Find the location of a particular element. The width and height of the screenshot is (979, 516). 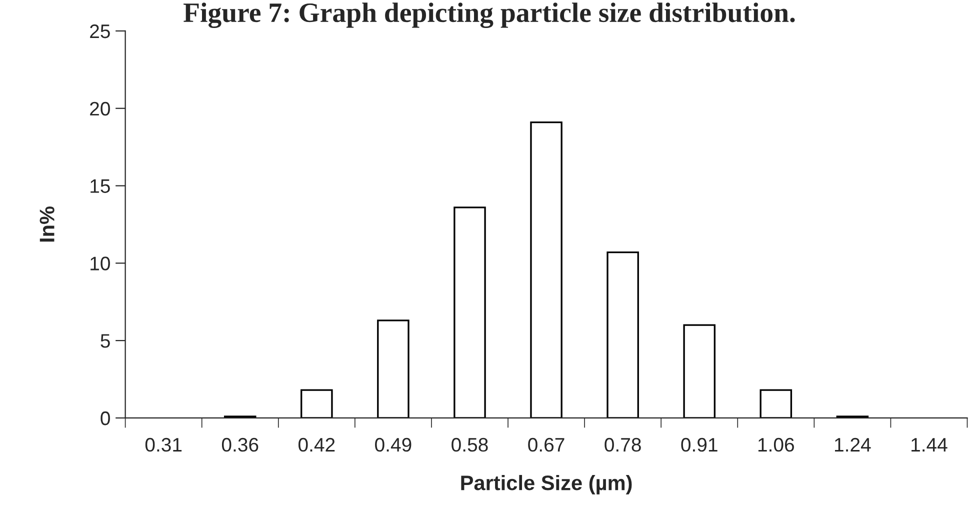

x-tick-label: 1.44 is located at coordinates (930, 445).